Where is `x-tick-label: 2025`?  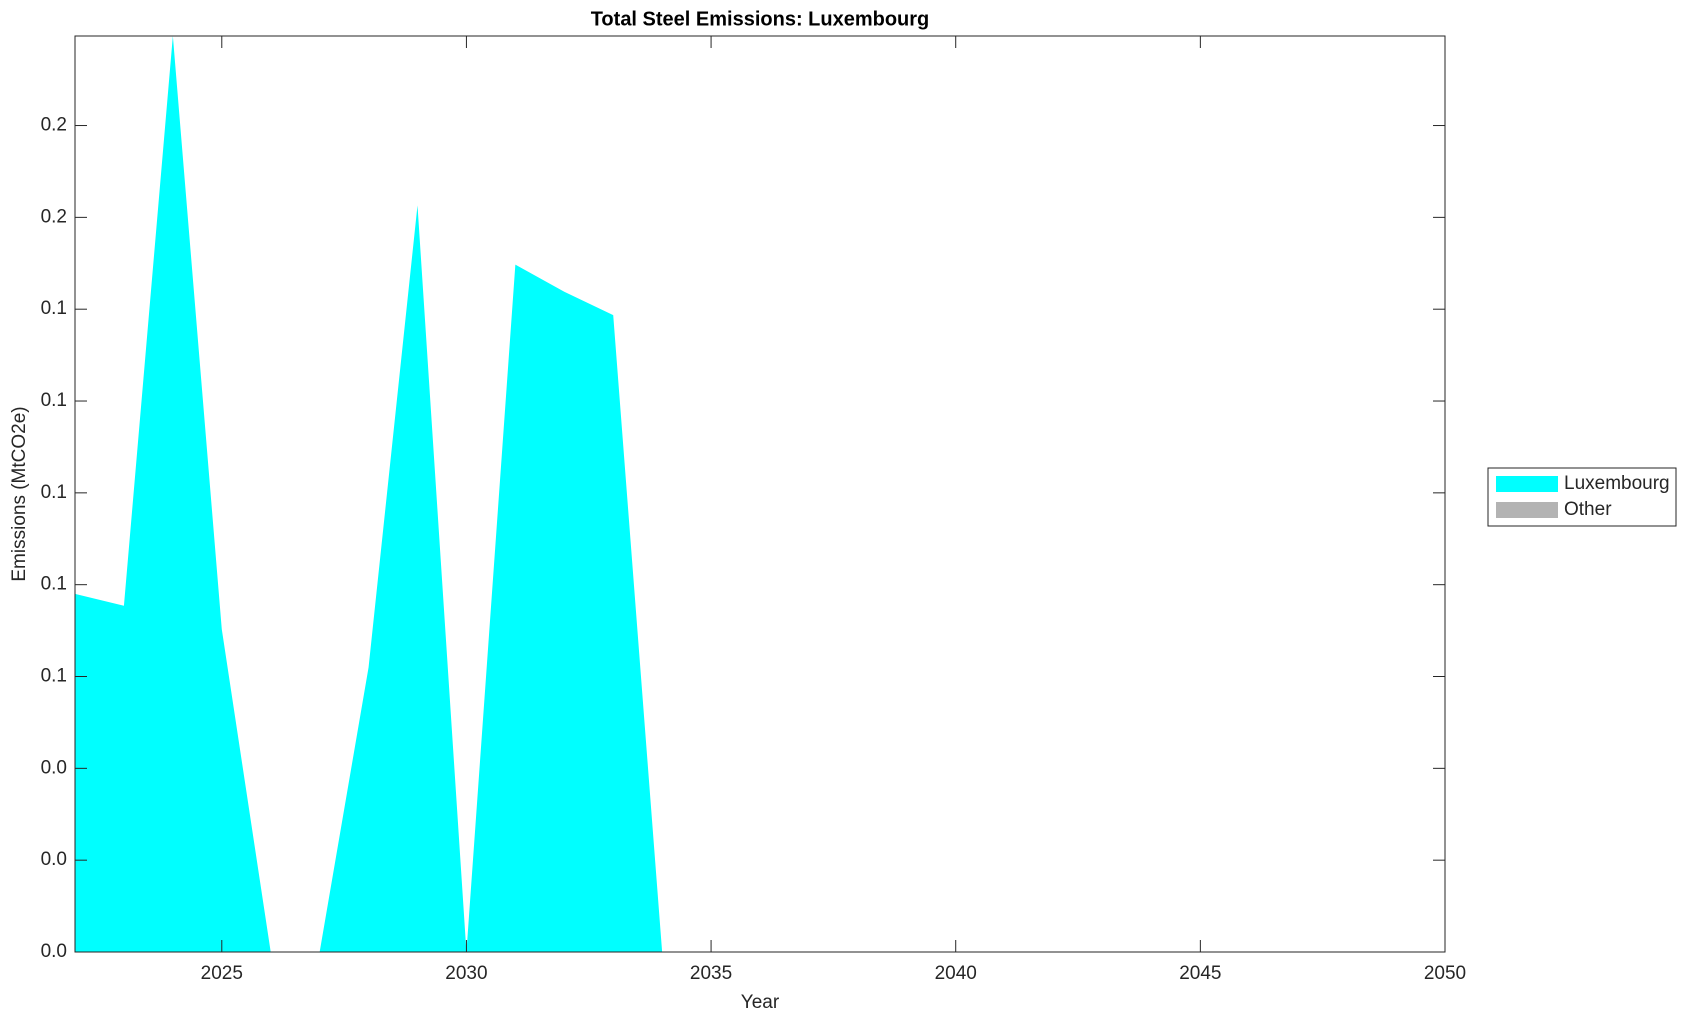
x-tick-label: 2025 is located at coordinates (222, 973).